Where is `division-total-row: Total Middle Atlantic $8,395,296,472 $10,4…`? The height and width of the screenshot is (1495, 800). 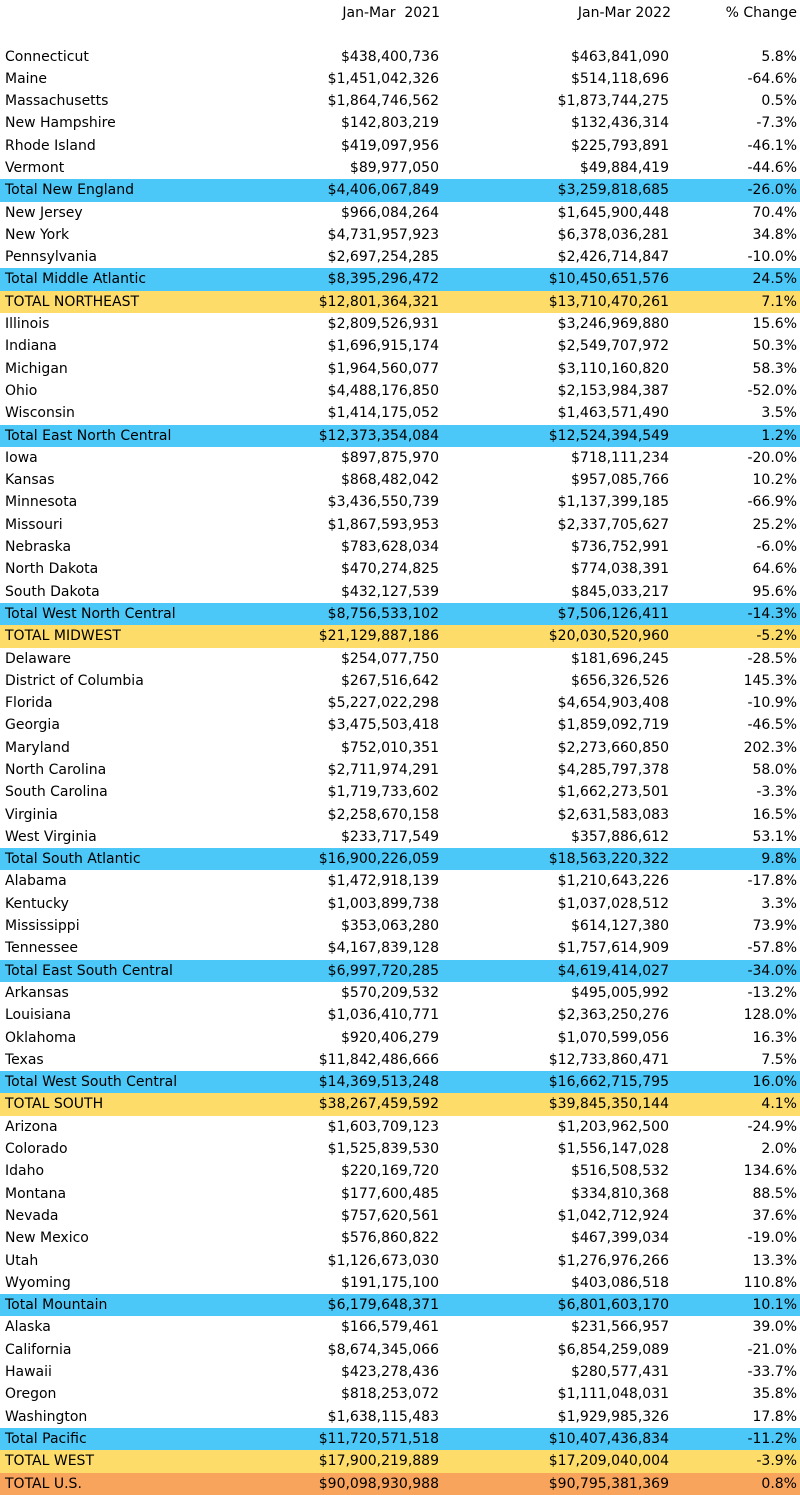
division-total-row: Total Middle Atlantic $8,395,296,472 $10,4… is located at coordinates (400, 279).